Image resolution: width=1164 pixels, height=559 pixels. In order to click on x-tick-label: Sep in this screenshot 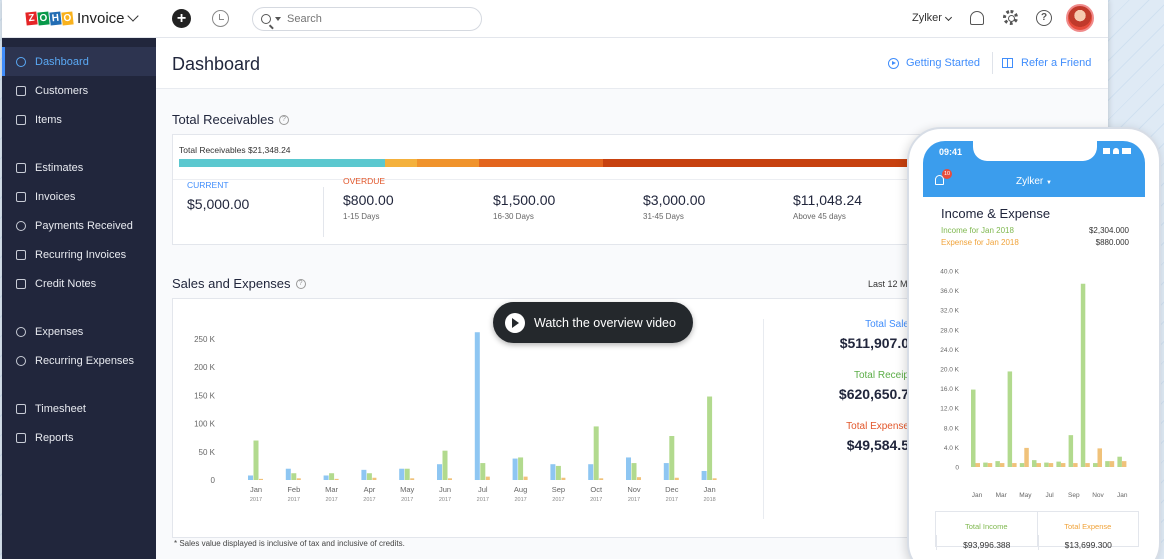, I will do `click(558, 489)`.